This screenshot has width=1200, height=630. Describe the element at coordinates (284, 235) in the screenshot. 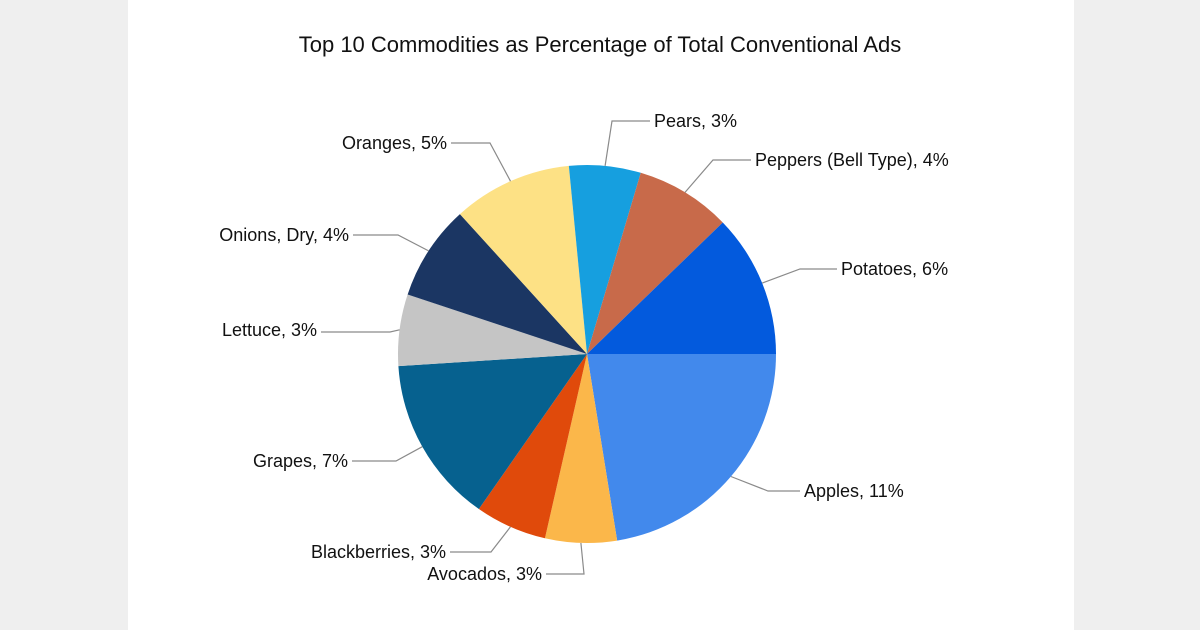

I see `data-label-onions-dry: Onions, Dry, 4%` at that location.